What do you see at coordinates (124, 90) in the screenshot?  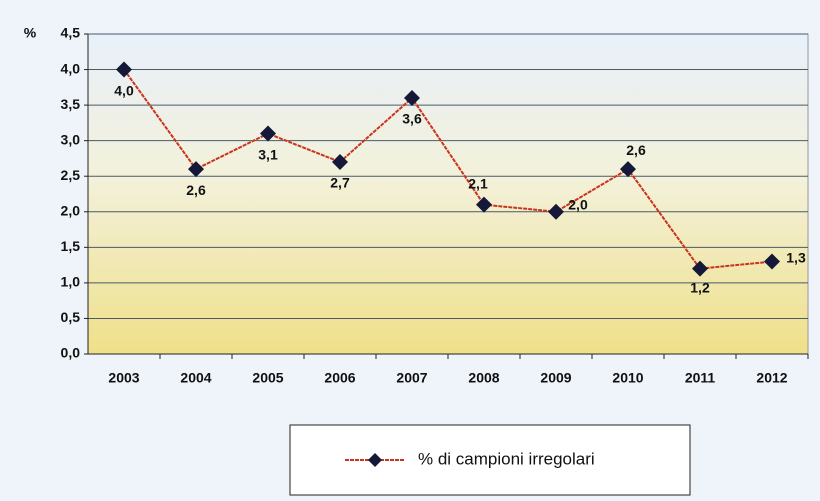 I see `data-label: 4,0` at bounding box center [124, 90].